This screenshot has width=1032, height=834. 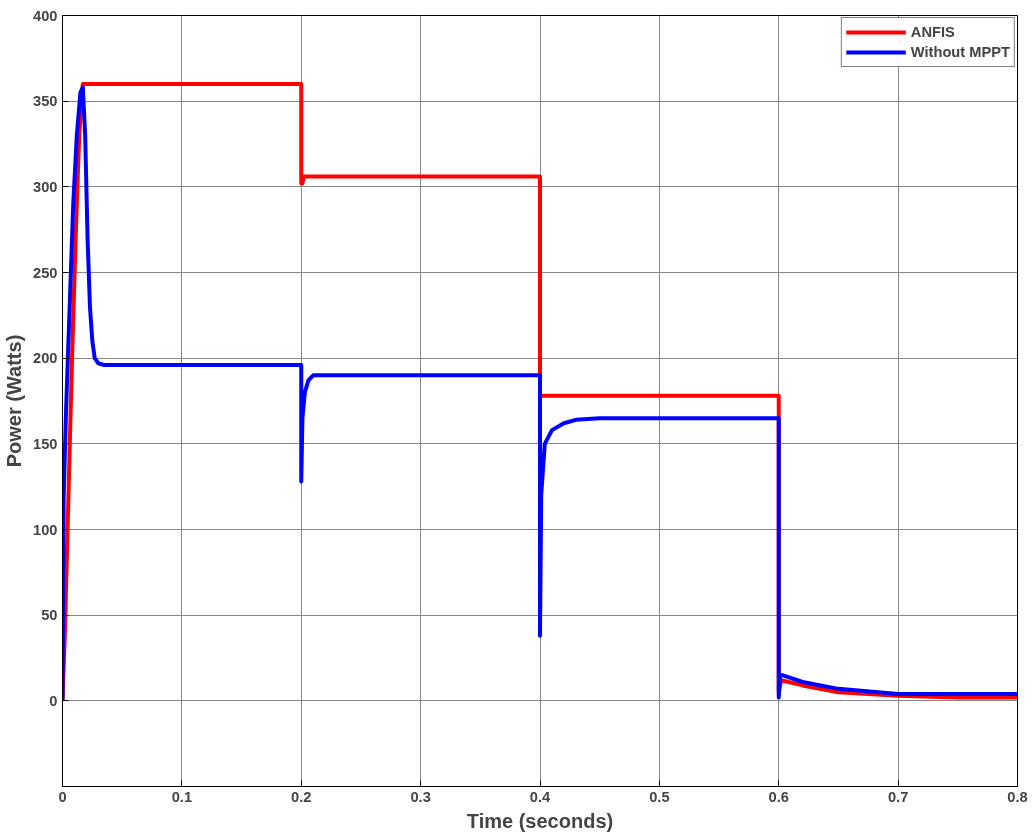 I want to click on x-tick-label: 0.3, so click(x=420, y=796).